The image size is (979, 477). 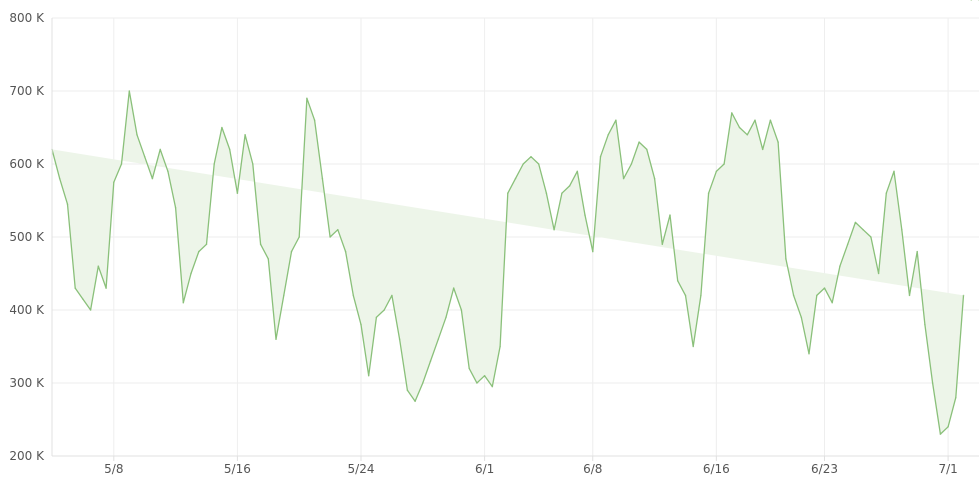 I want to click on x-tick-label: 5/24, so click(x=361, y=469).